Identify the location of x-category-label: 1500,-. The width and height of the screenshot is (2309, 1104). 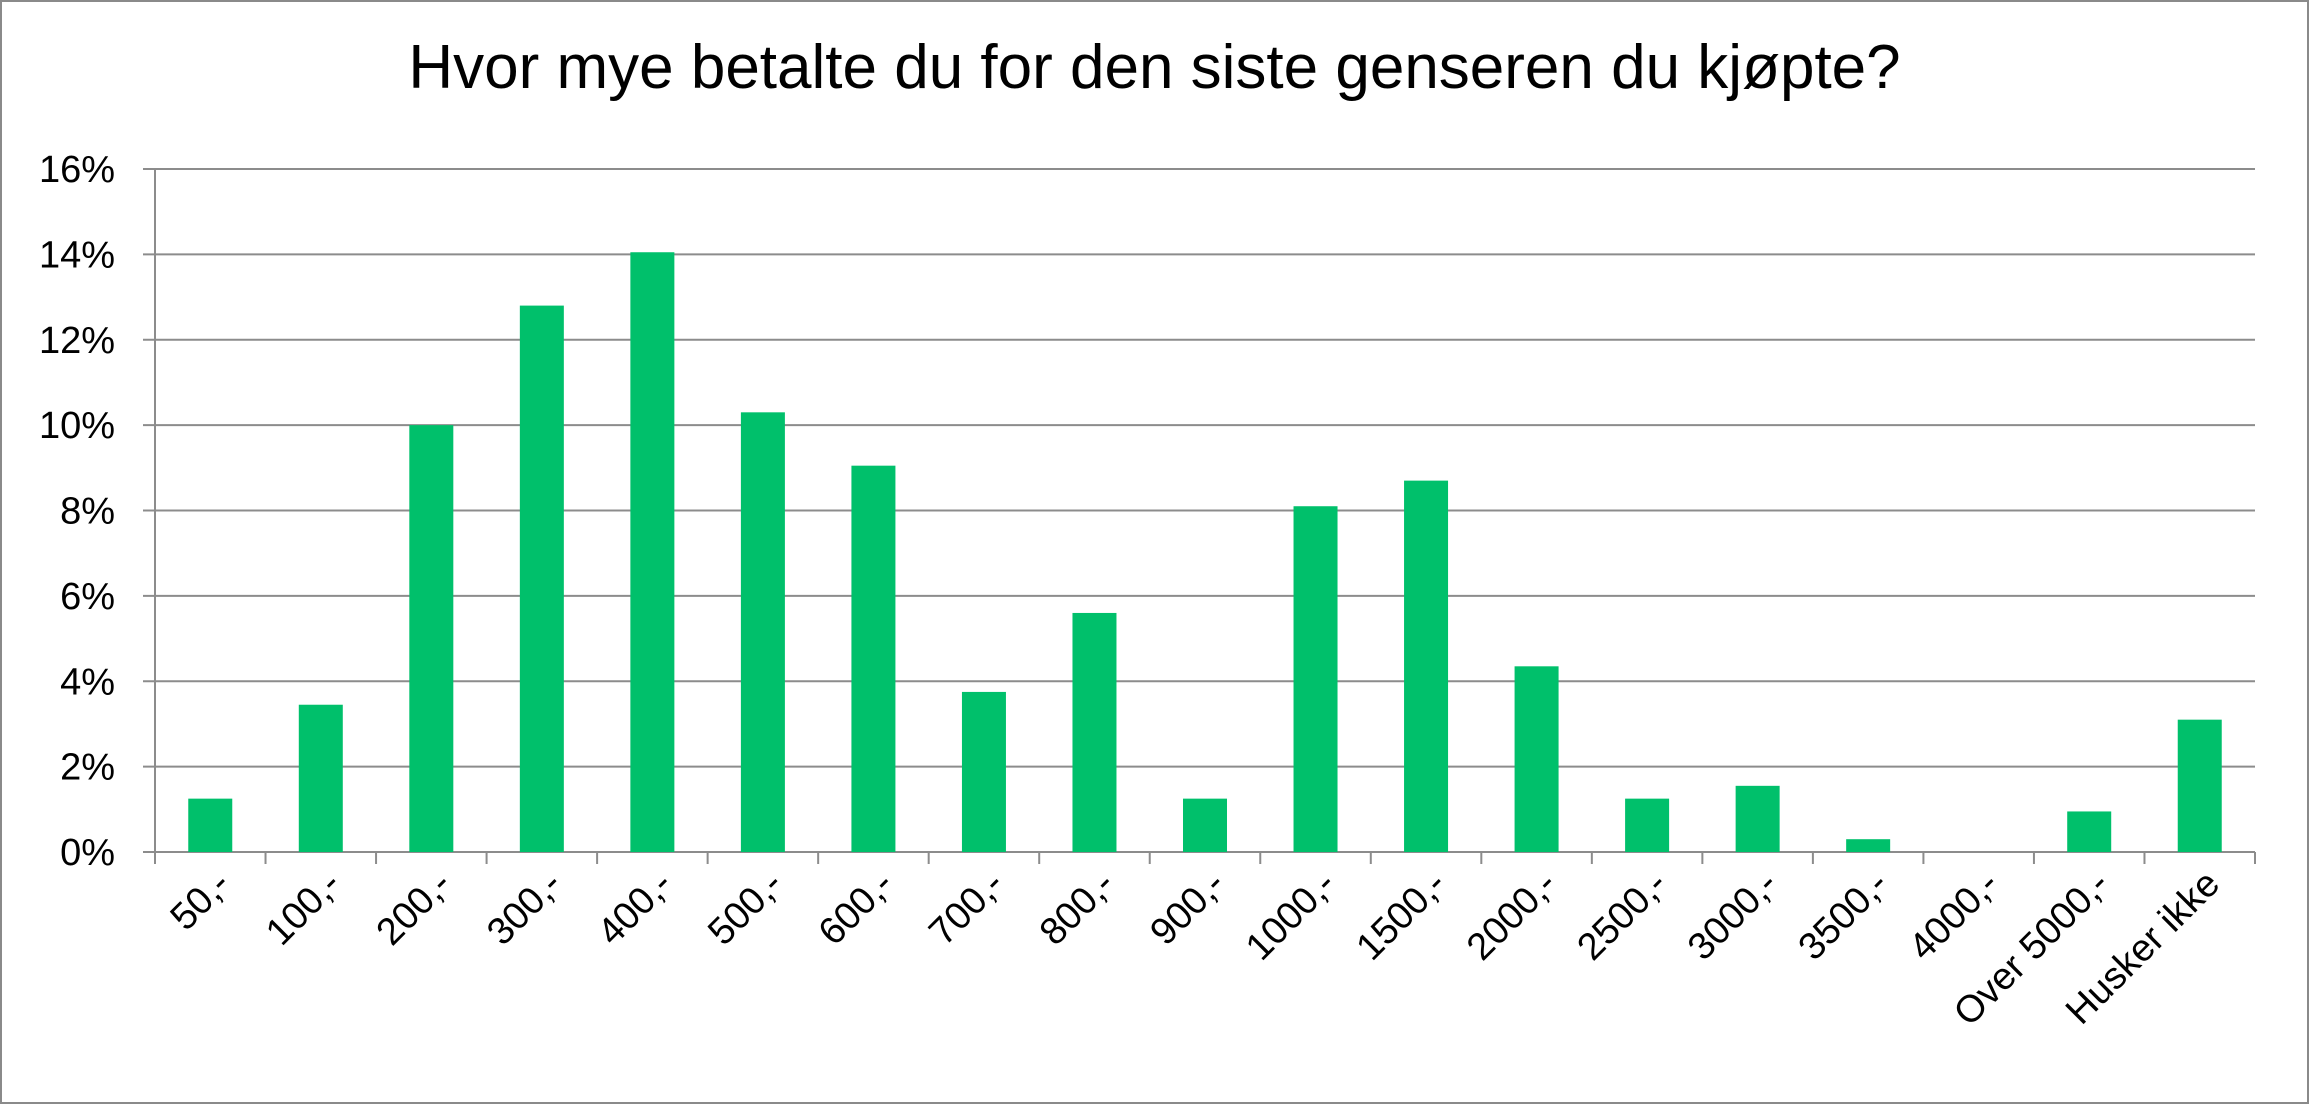
(1402, 916).